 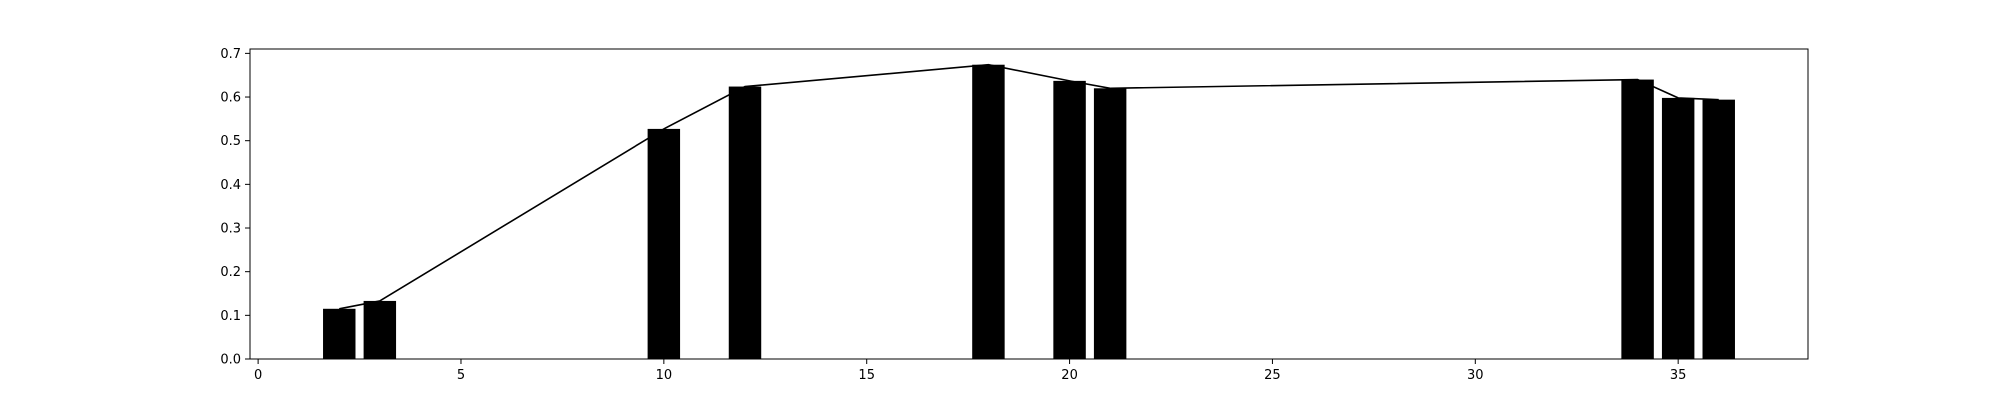 What do you see at coordinates (1272, 375) in the screenshot?
I see `x-tick-label: 25` at bounding box center [1272, 375].